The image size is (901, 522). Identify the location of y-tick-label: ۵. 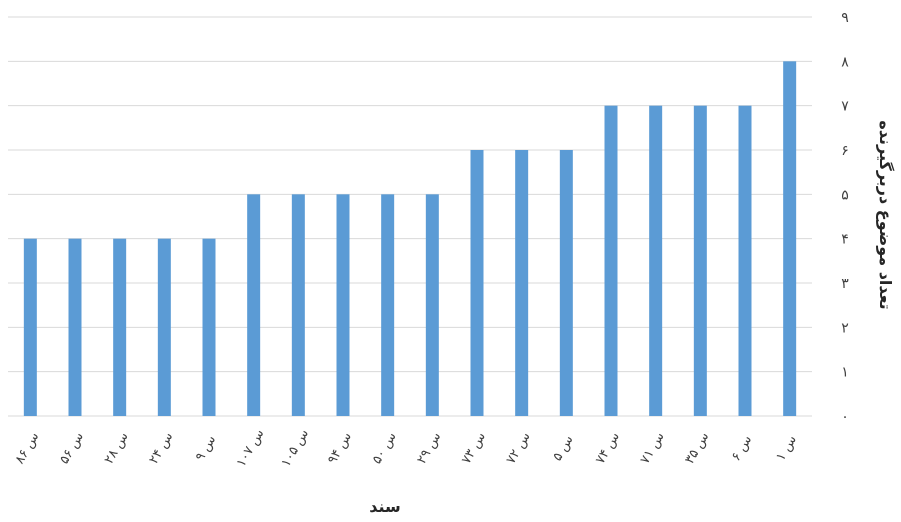
(845, 195).